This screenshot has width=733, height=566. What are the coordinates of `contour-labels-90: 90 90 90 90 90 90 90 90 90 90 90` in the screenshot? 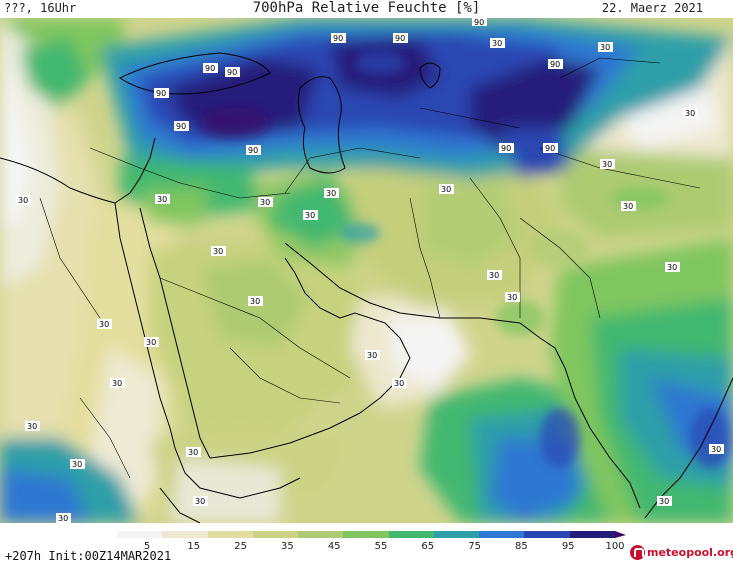 It's located at (358, 86).